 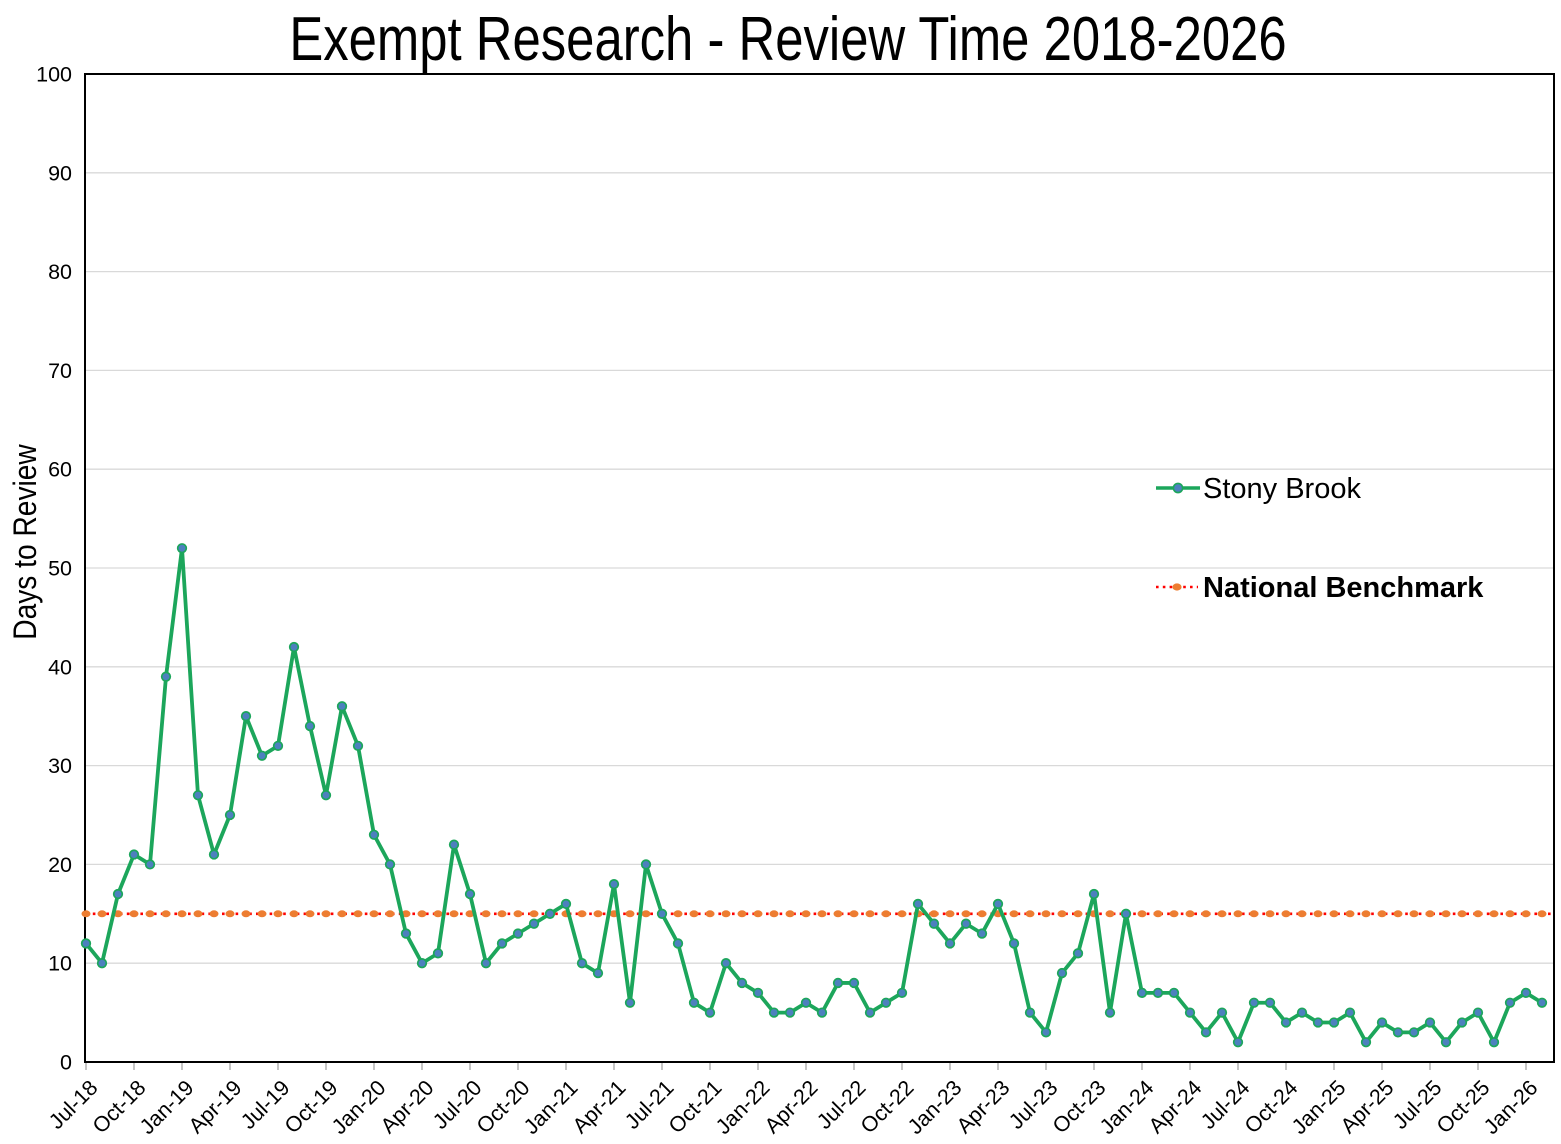 I want to click on chart-title: Exempt Research - Review Time 2018-2026, so click(x=787, y=39).